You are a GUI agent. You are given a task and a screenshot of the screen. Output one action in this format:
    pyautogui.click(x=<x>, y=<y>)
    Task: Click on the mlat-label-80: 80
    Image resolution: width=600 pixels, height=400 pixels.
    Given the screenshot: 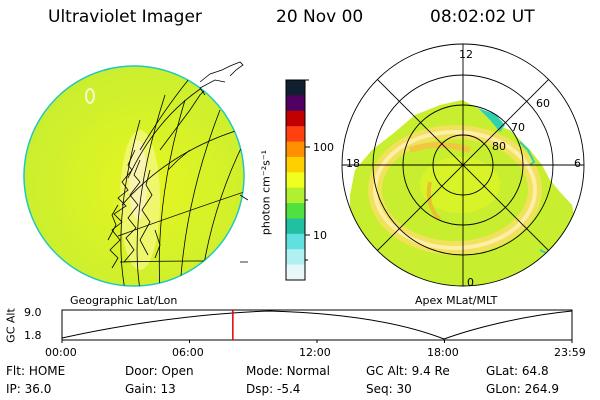 What is the action you would take?
    pyautogui.click(x=499, y=146)
    